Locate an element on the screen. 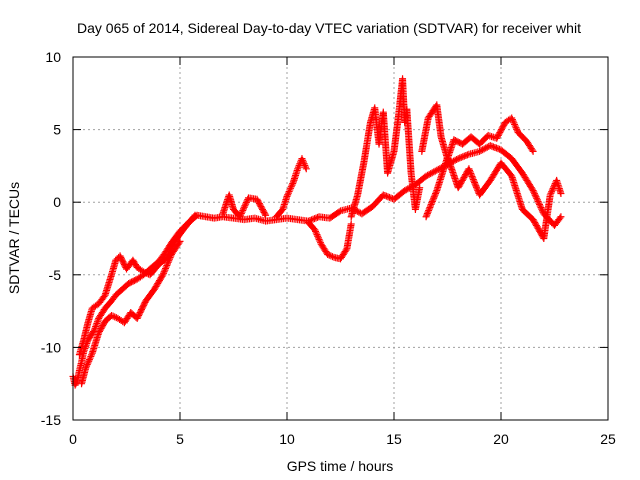 The width and height of the screenshot is (640, 480). y-tick-label: -5 is located at coordinates (55, 275).